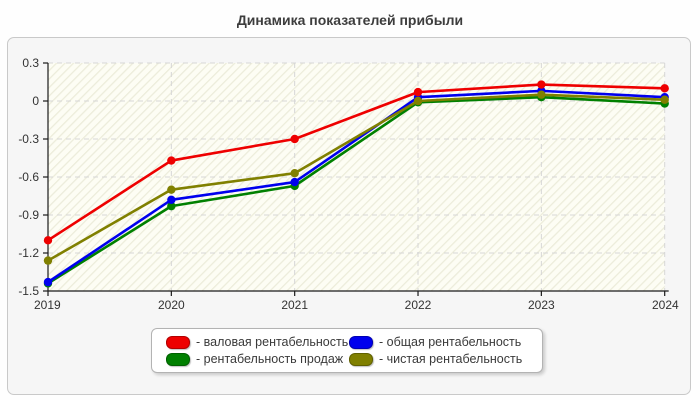 The height and width of the screenshot is (400, 700). Describe the element at coordinates (272, 342) in the screenshot. I see `legend-item-label: - валовая рентабельность` at that location.